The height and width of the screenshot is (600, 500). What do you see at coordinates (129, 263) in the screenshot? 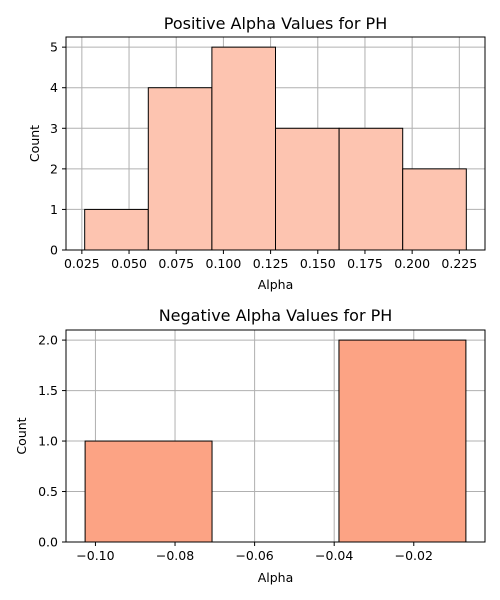
I see `x-tick-label: 0.050` at bounding box center [129, 263].